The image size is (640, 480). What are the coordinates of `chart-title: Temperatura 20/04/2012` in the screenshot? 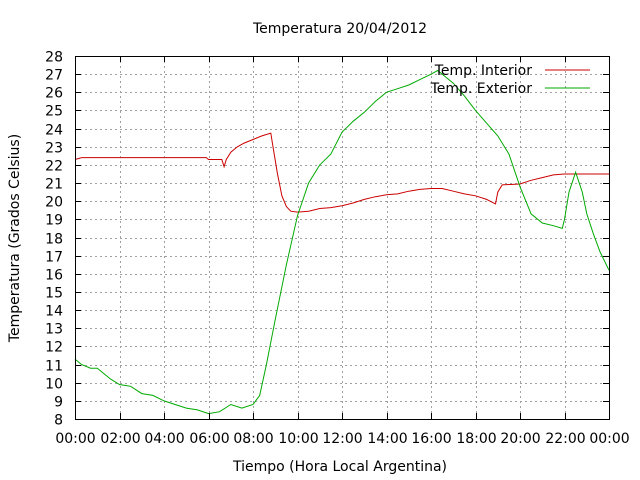 It's located at (339, 29).